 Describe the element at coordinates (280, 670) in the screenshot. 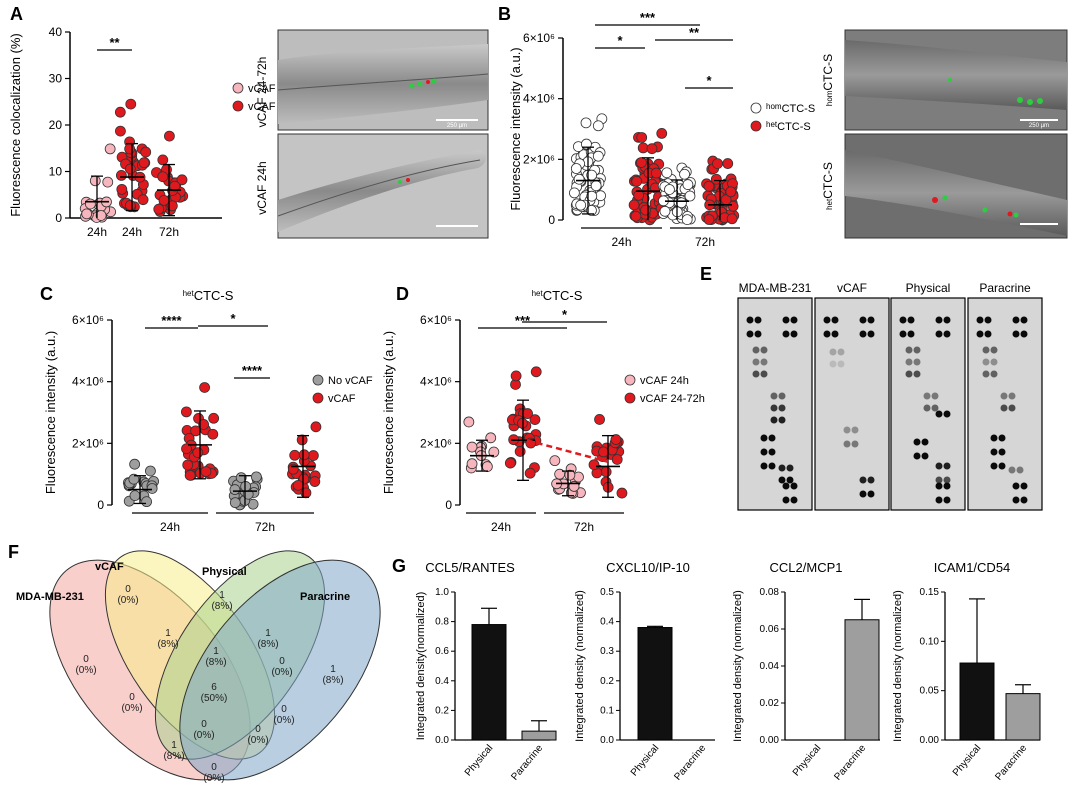

I see `venn-set-paracrine` at that location.